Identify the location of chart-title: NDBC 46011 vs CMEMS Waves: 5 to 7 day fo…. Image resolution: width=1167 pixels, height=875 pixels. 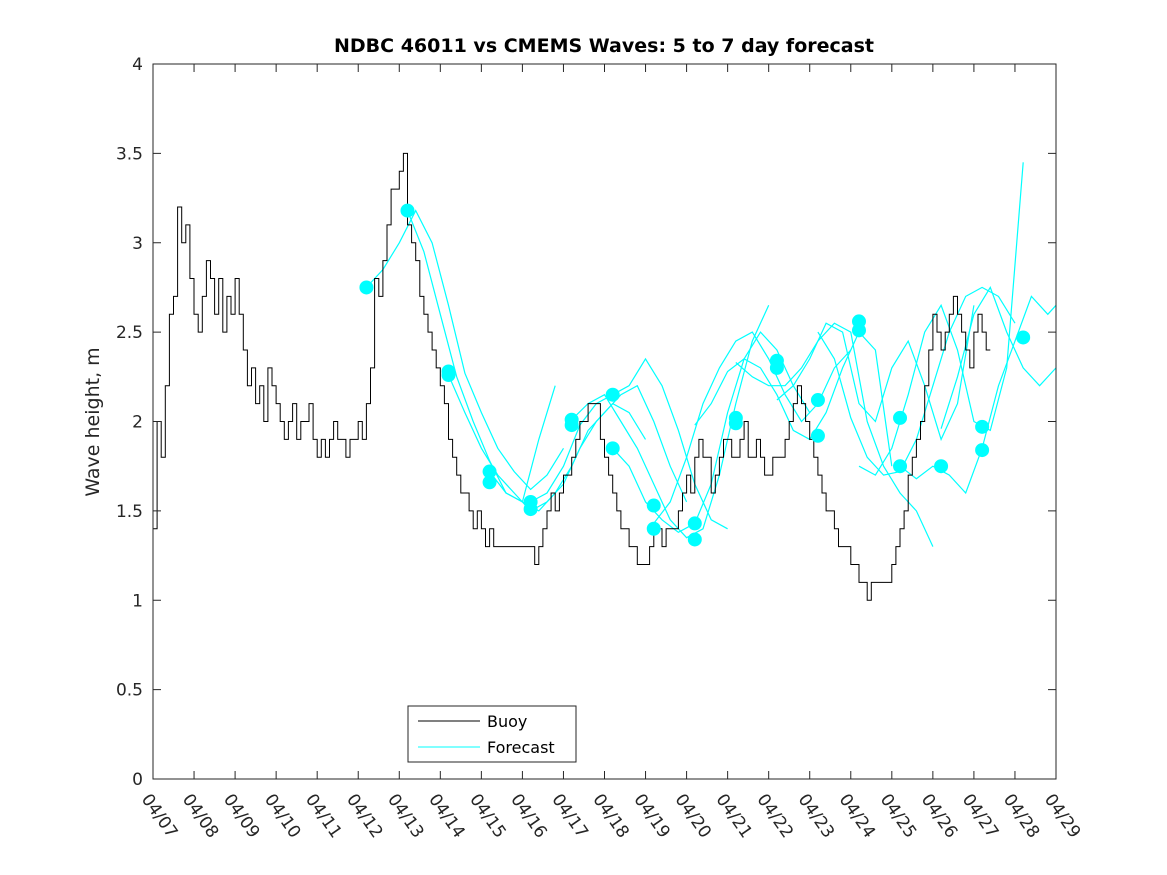
(604, 46).